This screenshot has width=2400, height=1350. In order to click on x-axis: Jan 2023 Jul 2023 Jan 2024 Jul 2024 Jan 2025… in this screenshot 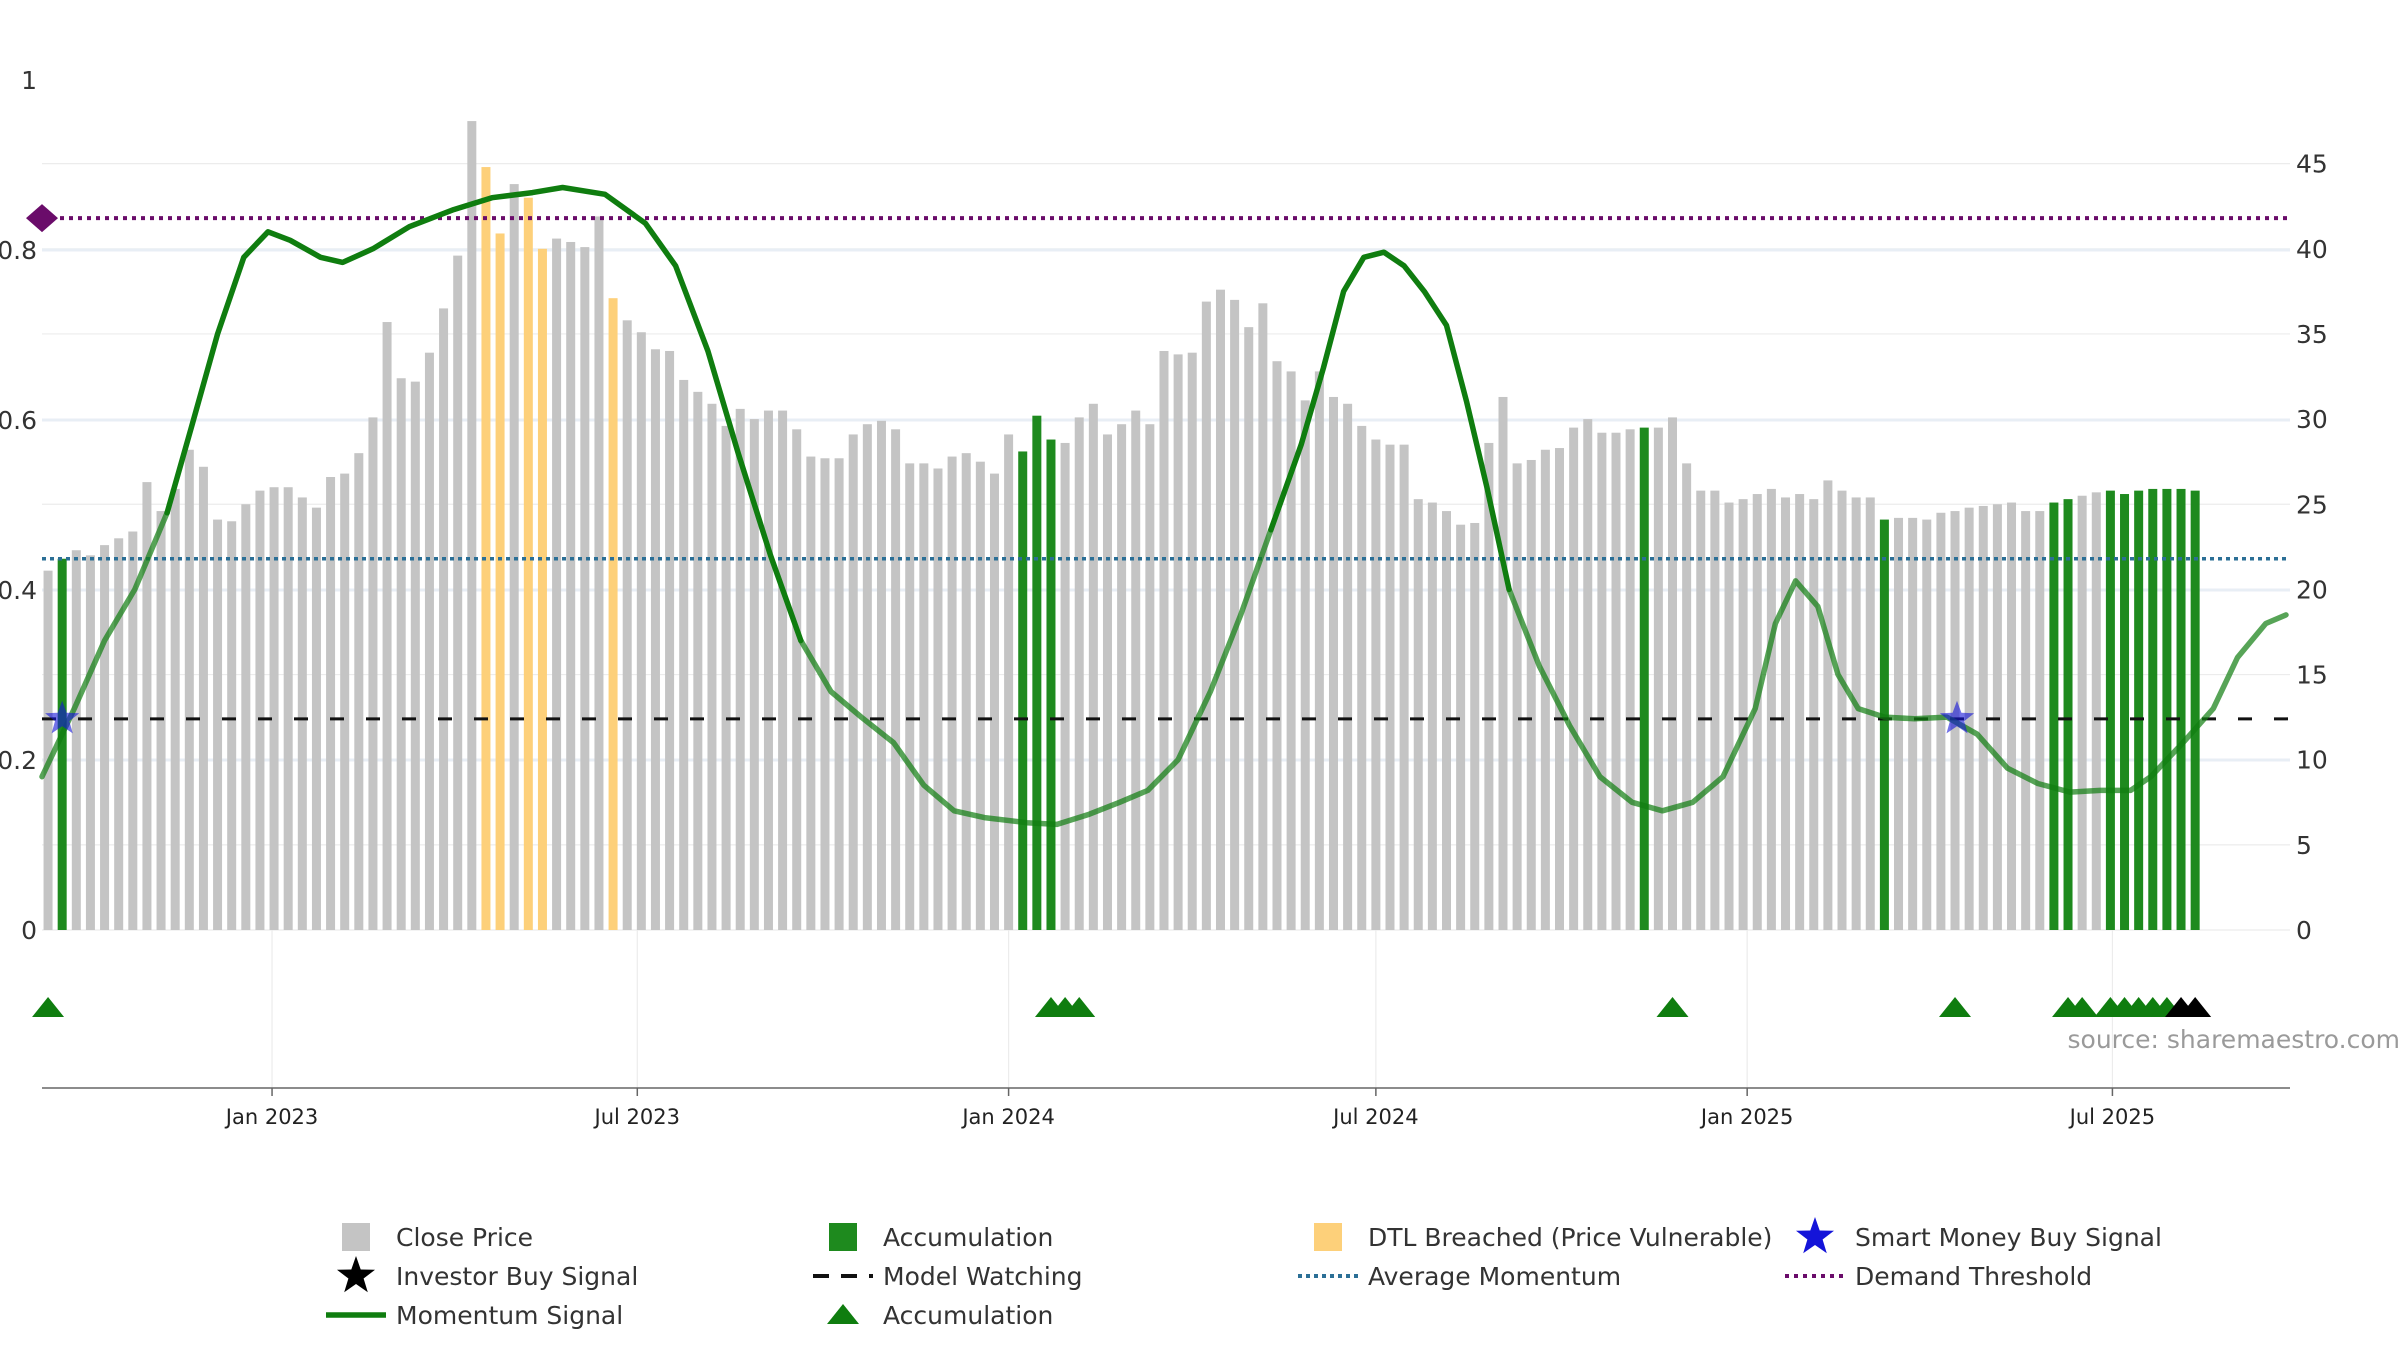, I will do `click(1166, 1108)`.